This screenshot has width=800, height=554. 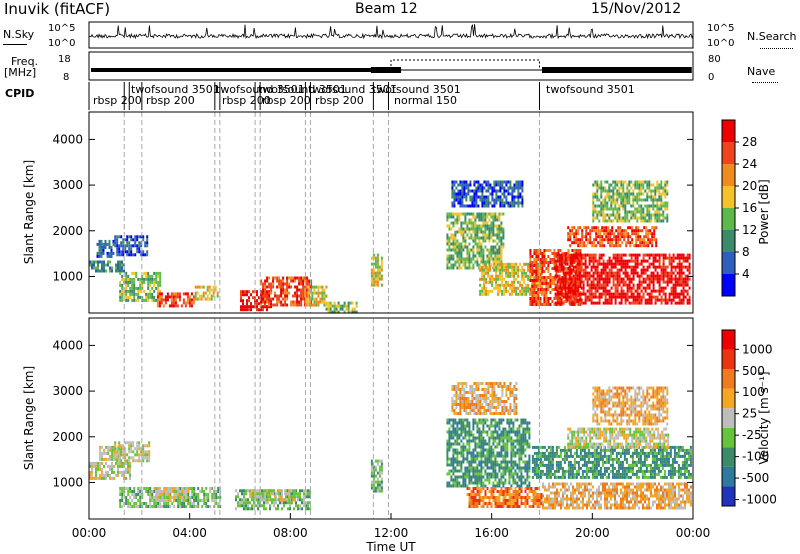 I want to click on nsearch-legend-line, so click(x=776, y=48).